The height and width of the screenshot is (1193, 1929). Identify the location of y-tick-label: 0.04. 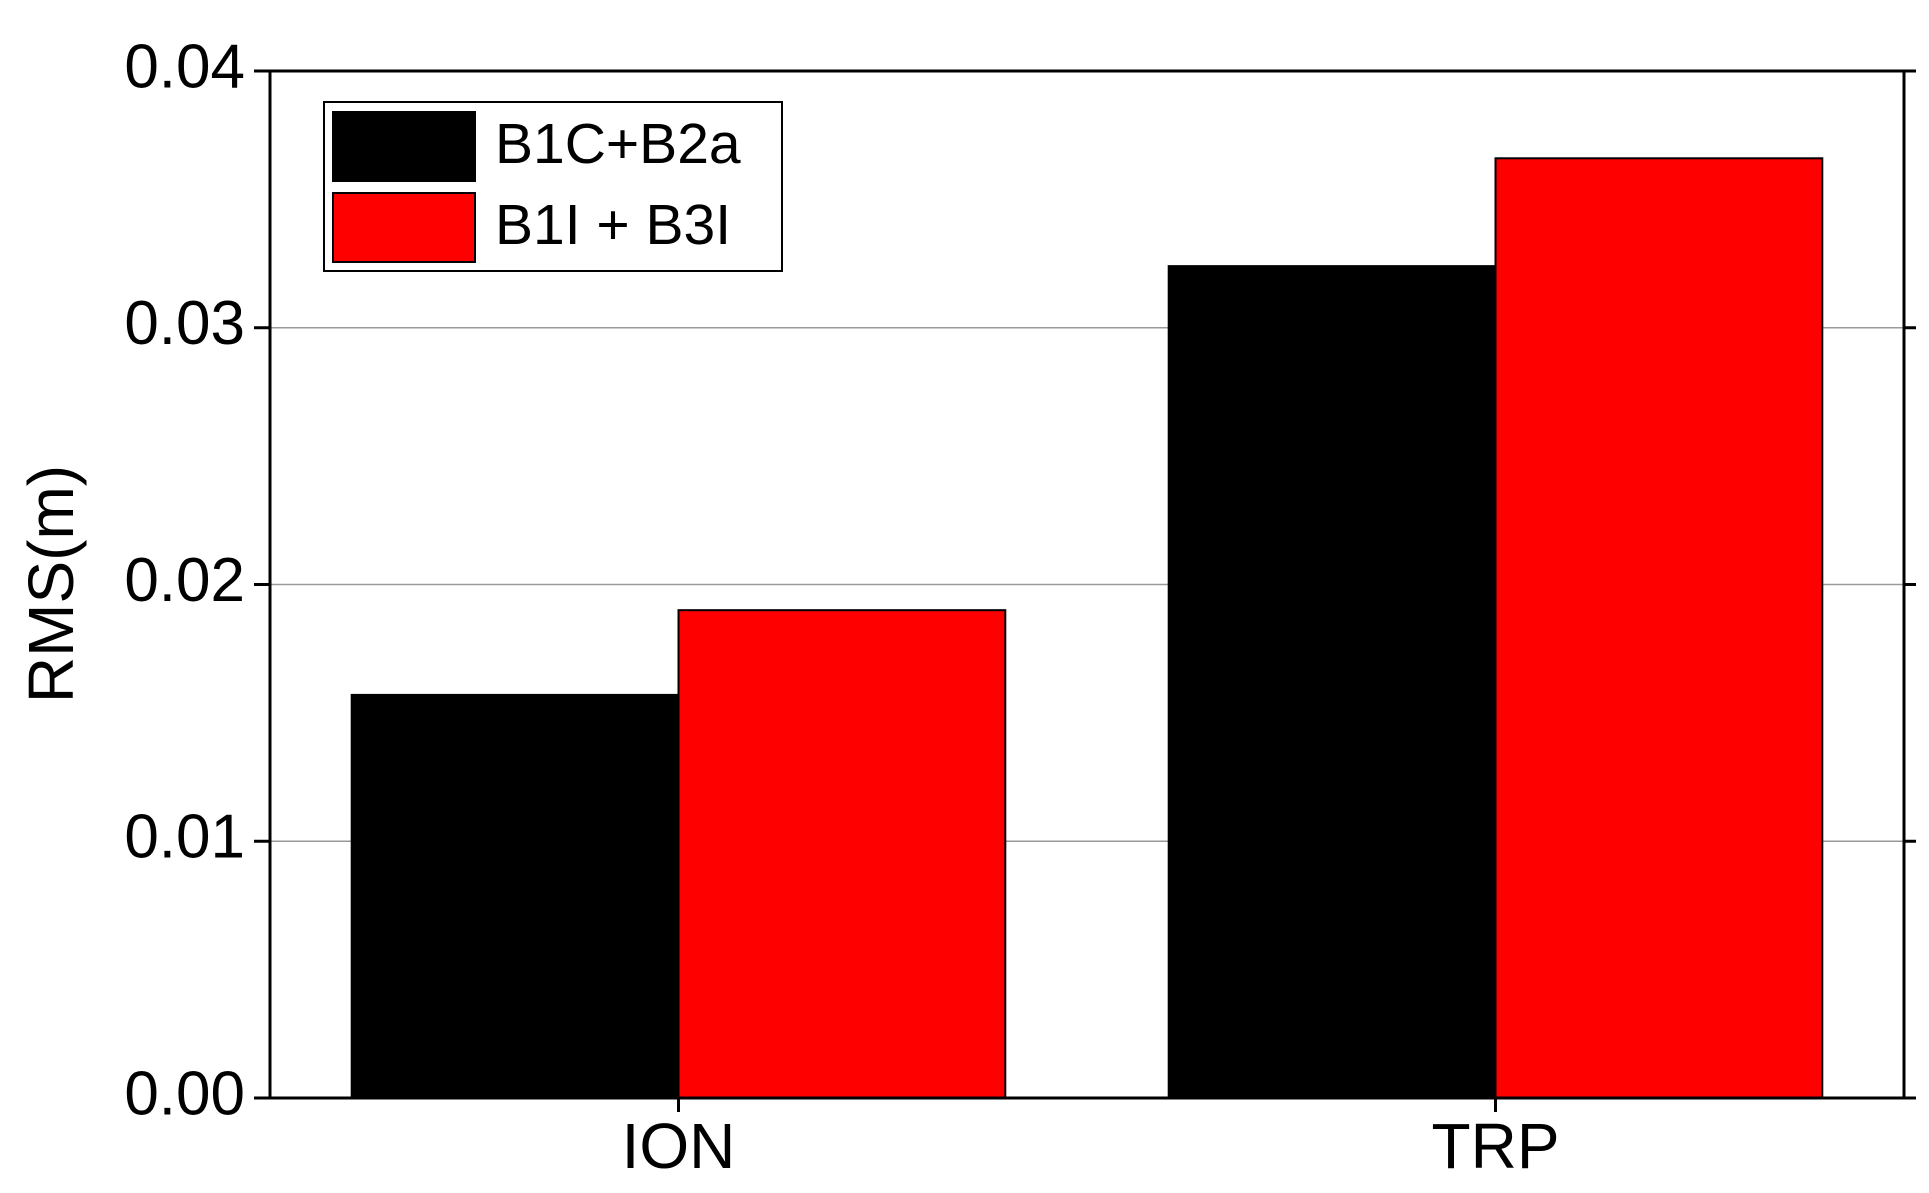
(184, 66).